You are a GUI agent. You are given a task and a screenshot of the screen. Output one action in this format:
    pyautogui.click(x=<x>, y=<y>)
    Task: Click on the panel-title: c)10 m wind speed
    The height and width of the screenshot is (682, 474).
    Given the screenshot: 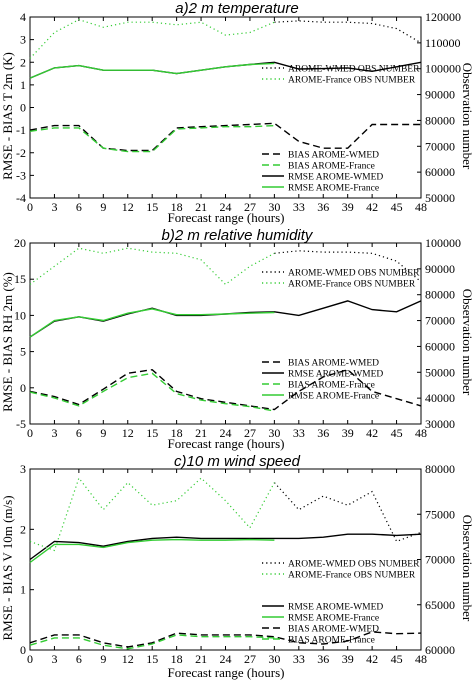 What is the action you would take?
    pyautogui.click(x=237, y=461)
    